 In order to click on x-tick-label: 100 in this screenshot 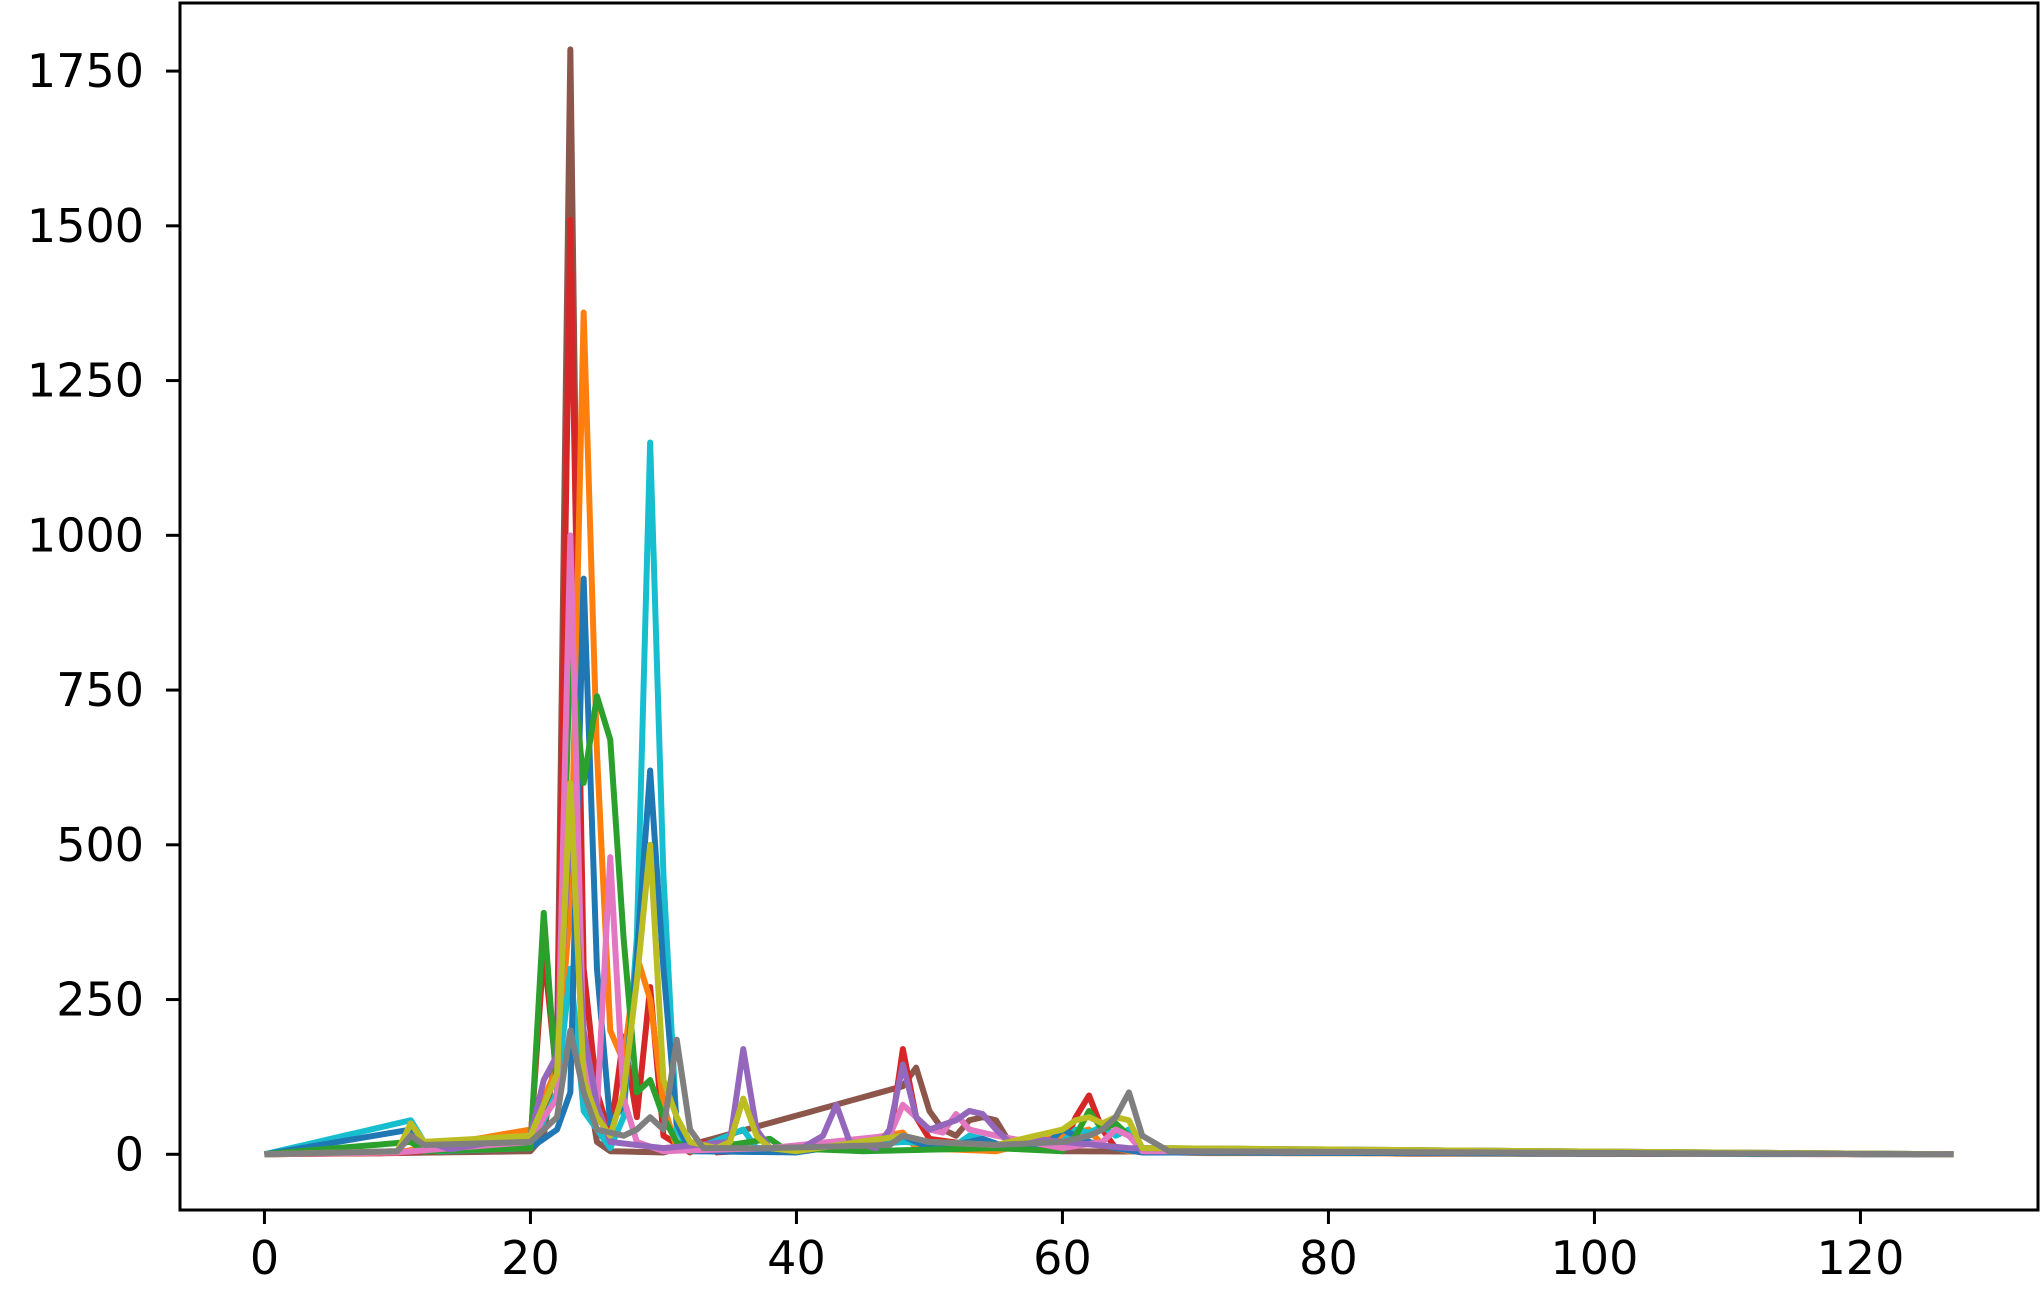, I will do `click(1595, 1258)`.